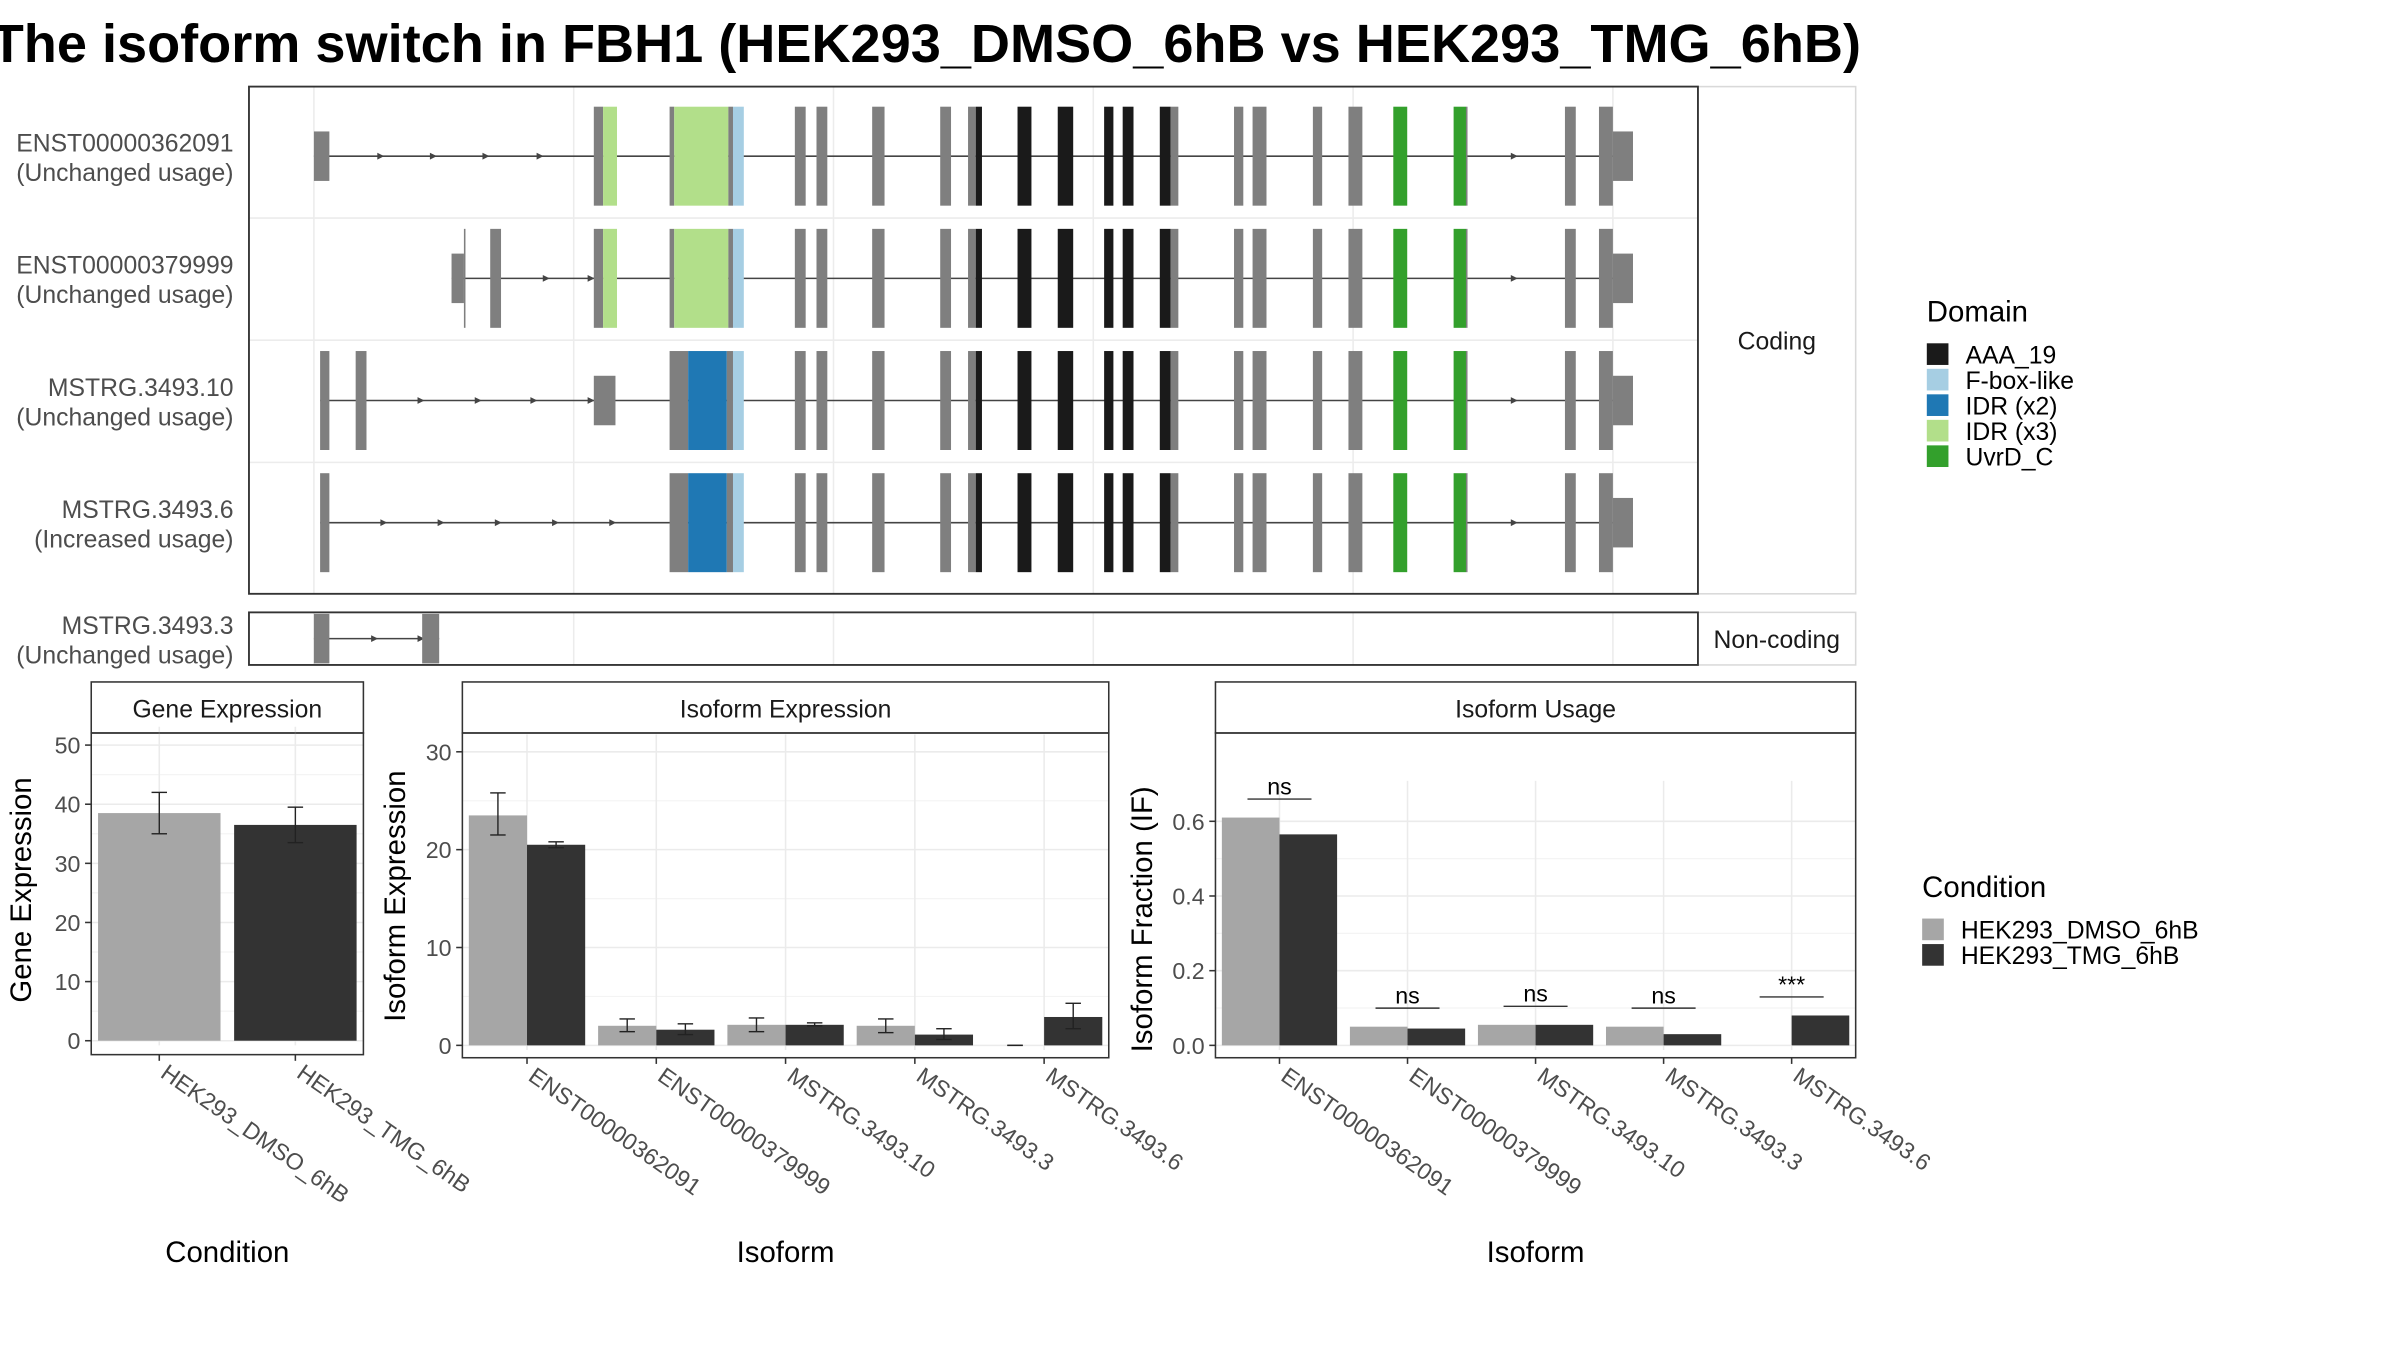 Image resolution: width=2400 pixels, height=1350 pixels. I want to click on transcript-row: ENST00000379999(Unchanged usage), so click(824, 278).